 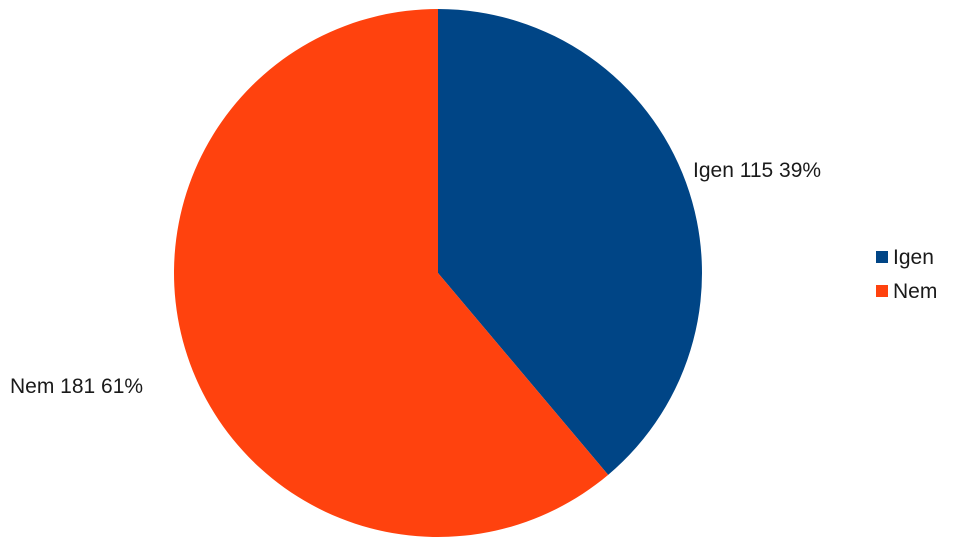 I want to click on data-label-nem: Nem 181 61%, so click(x=76, y=386).